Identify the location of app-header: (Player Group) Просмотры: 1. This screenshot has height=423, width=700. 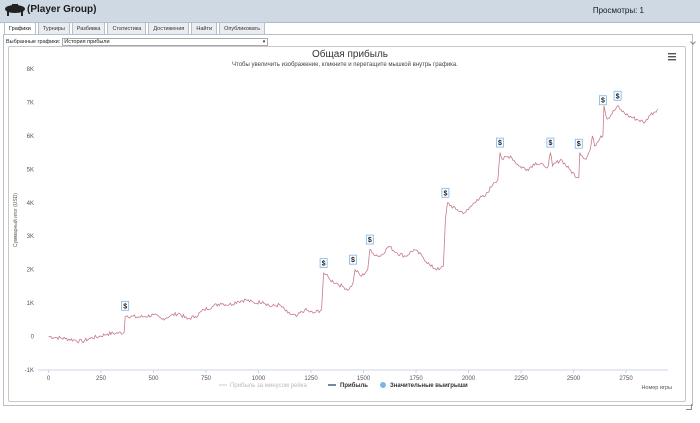
(350, 11).